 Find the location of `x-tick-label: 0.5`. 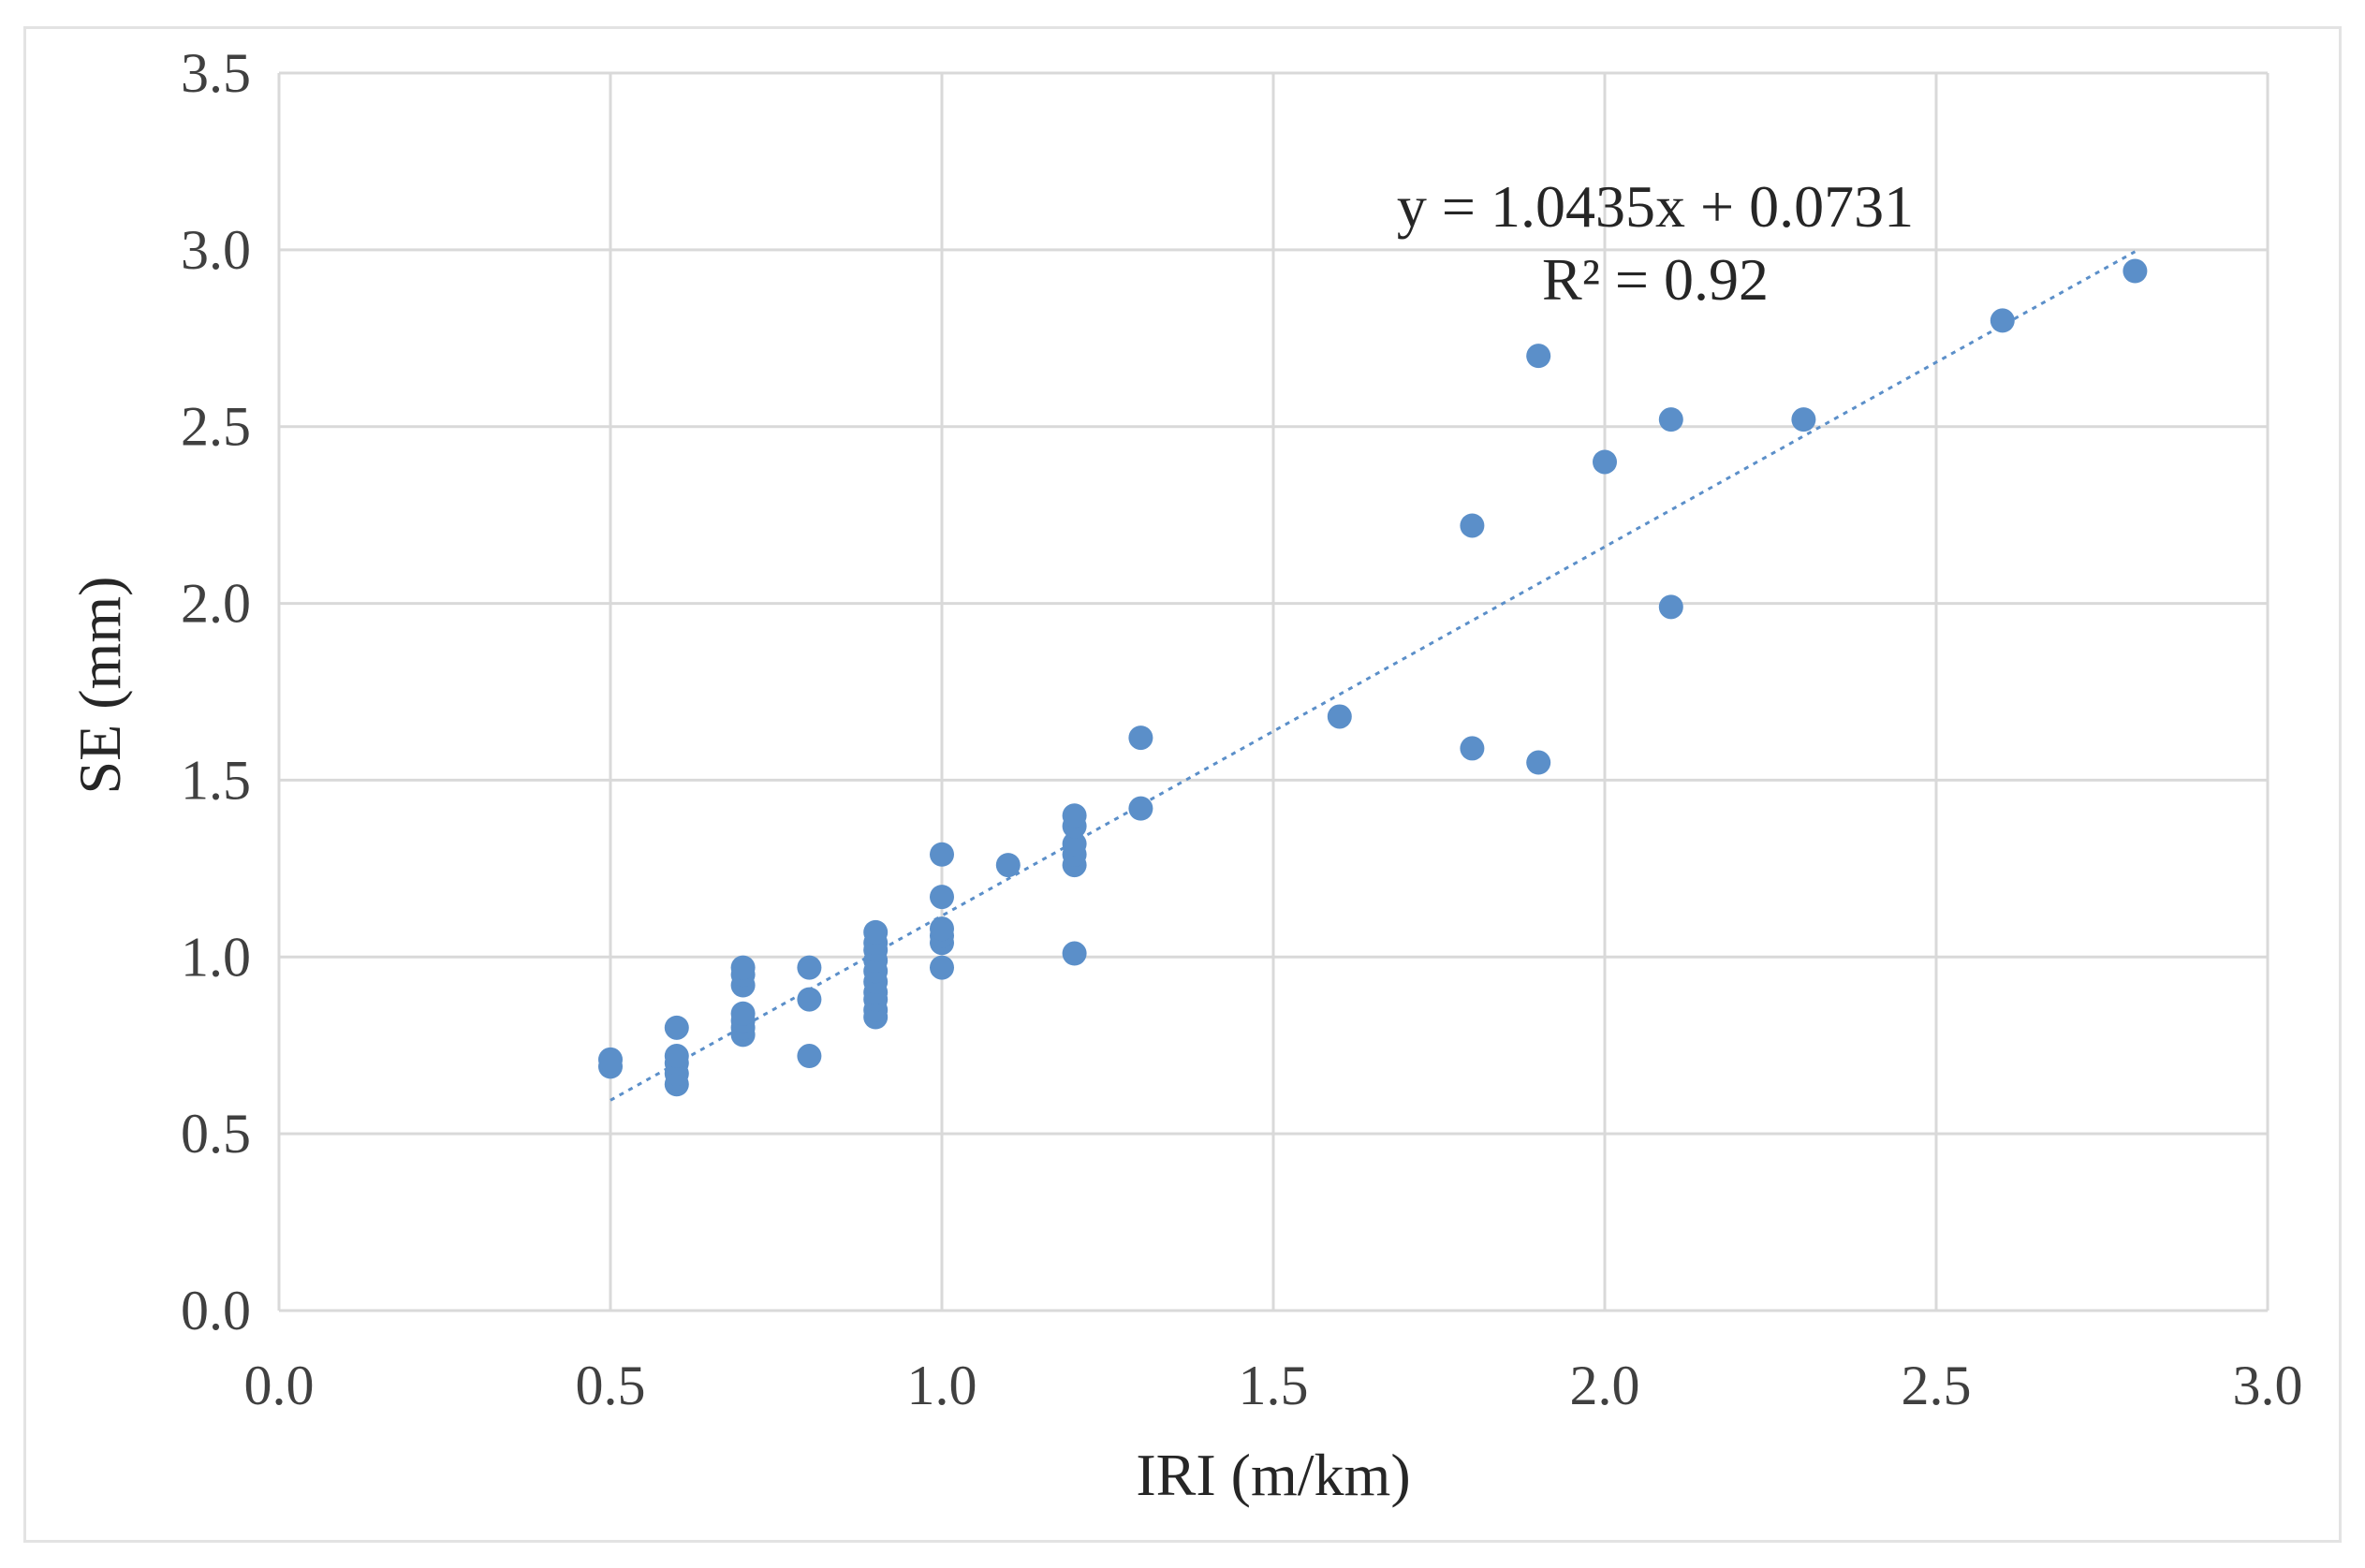

x-tick-label: 0.5 is located at coordinates (611, 1386).